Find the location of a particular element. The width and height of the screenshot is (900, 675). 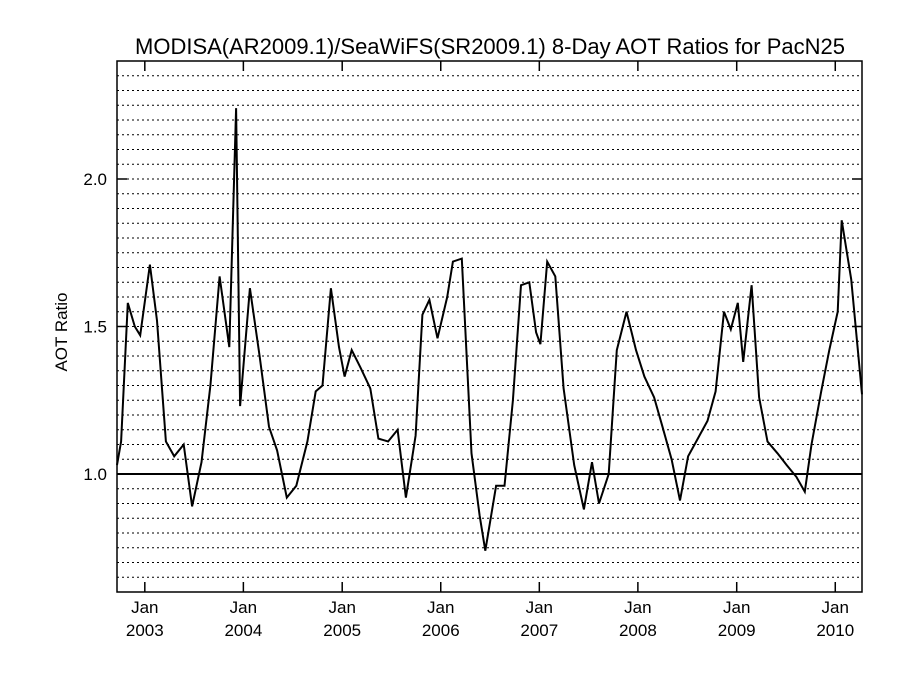

x-tick-label-year: 2003 is located at coordinates (145, 630).